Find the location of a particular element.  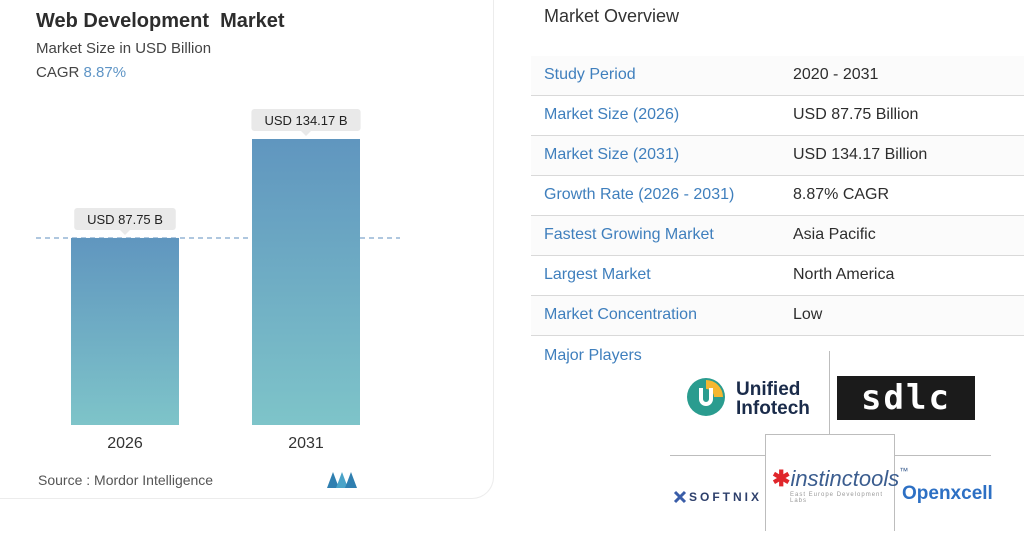

instinctools-wordmark: ✱instinctools™ is located at coordinates (840, 479).